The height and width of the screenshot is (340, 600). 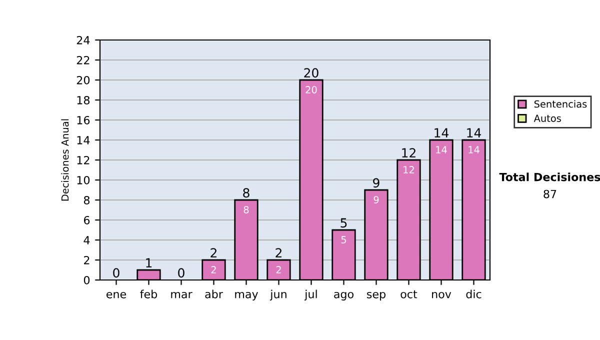 What do you see at coordinates (246, 210) in the screenshot?
I see `data-label: 8` at bounding box center [246, 210].